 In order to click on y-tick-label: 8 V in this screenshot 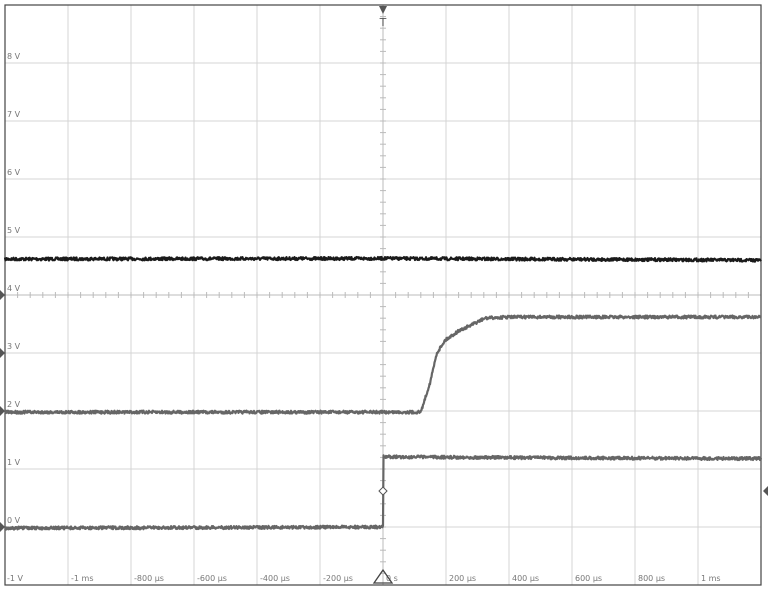, I will do `click(14, 56)`.